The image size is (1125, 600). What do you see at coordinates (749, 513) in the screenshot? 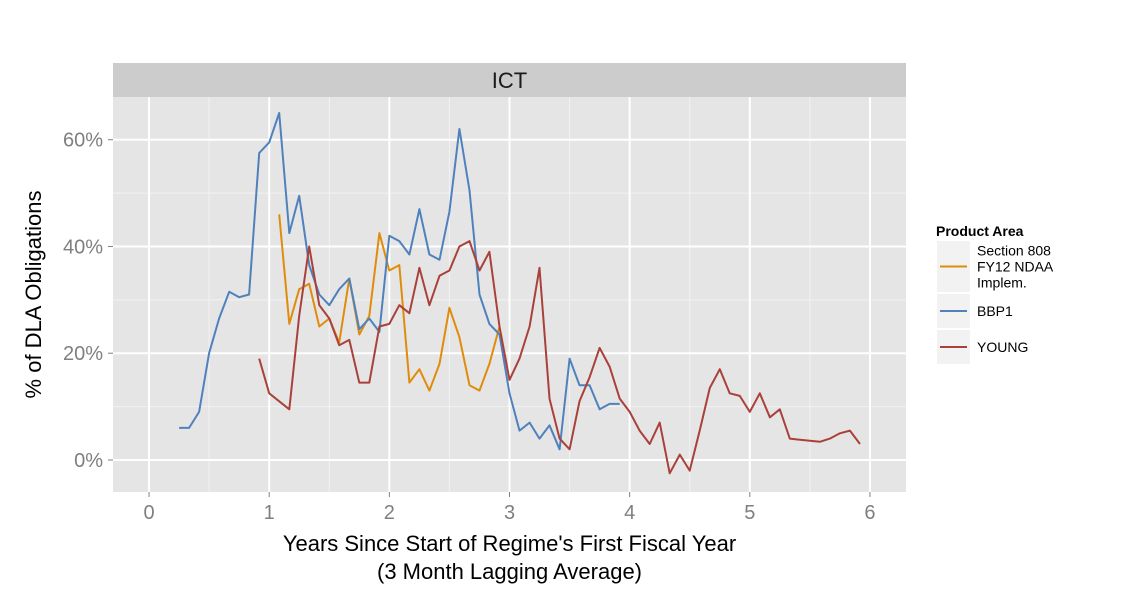
I see `x-tick-label: 5` at bounding box center [749, 513].